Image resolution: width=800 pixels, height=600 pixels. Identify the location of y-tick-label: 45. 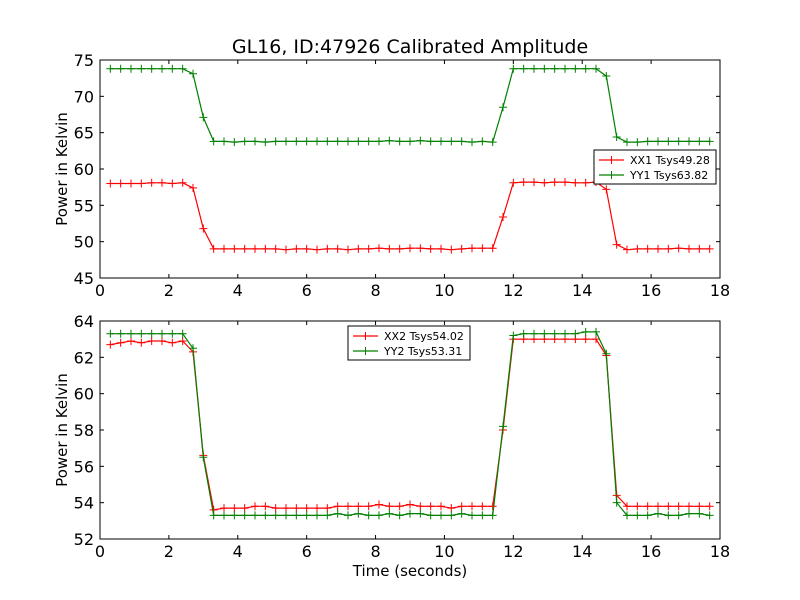
(84, 278).